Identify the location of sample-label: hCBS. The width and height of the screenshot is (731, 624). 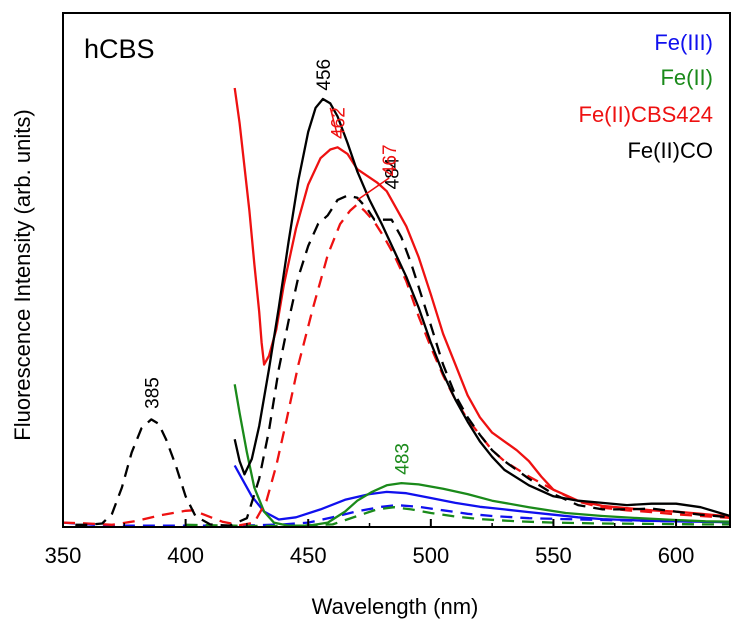
(119, 49).